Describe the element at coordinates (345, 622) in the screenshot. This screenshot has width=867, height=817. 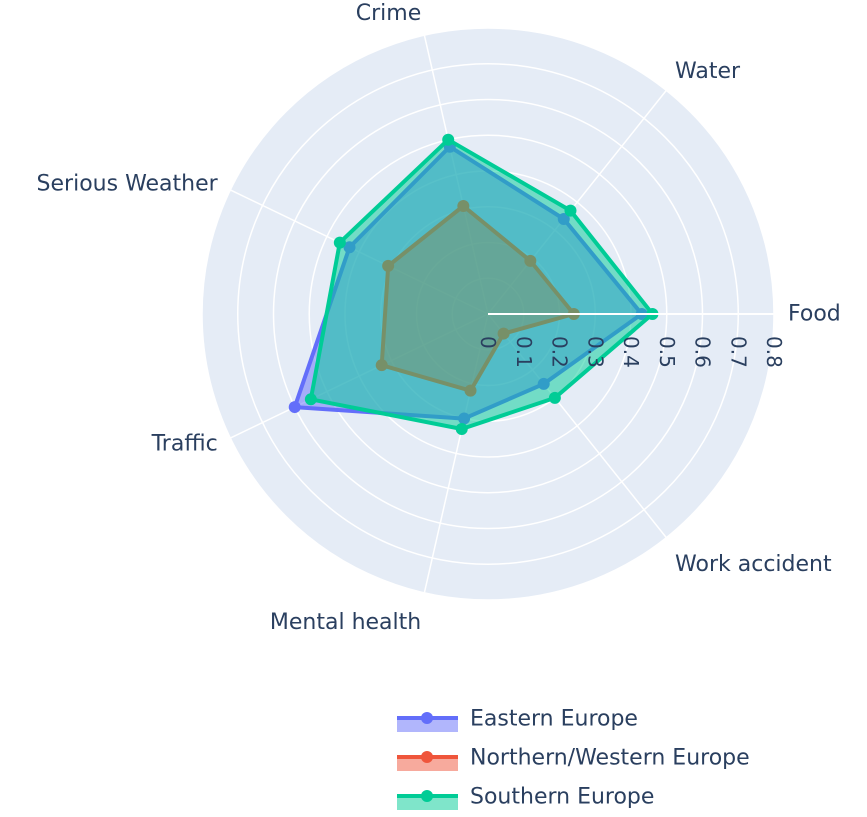
I see `category-label: Mental health` at that location.